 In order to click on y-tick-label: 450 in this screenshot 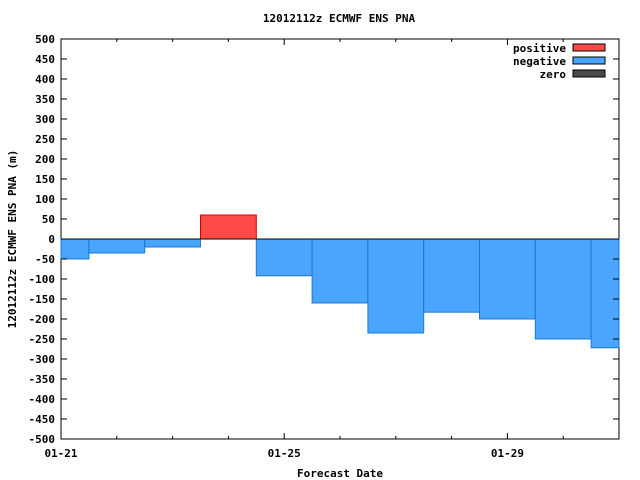, I will do `click(45, 59)`.